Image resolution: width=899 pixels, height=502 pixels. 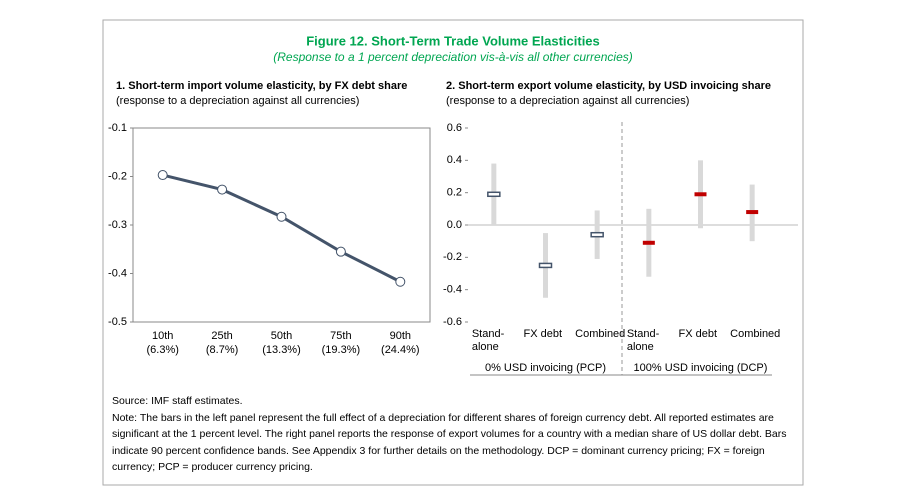 What do you see at coordinates (452, 322) in the screenshot?
I see `y-tick-label: -0.6` at bounding box center [452, 322].